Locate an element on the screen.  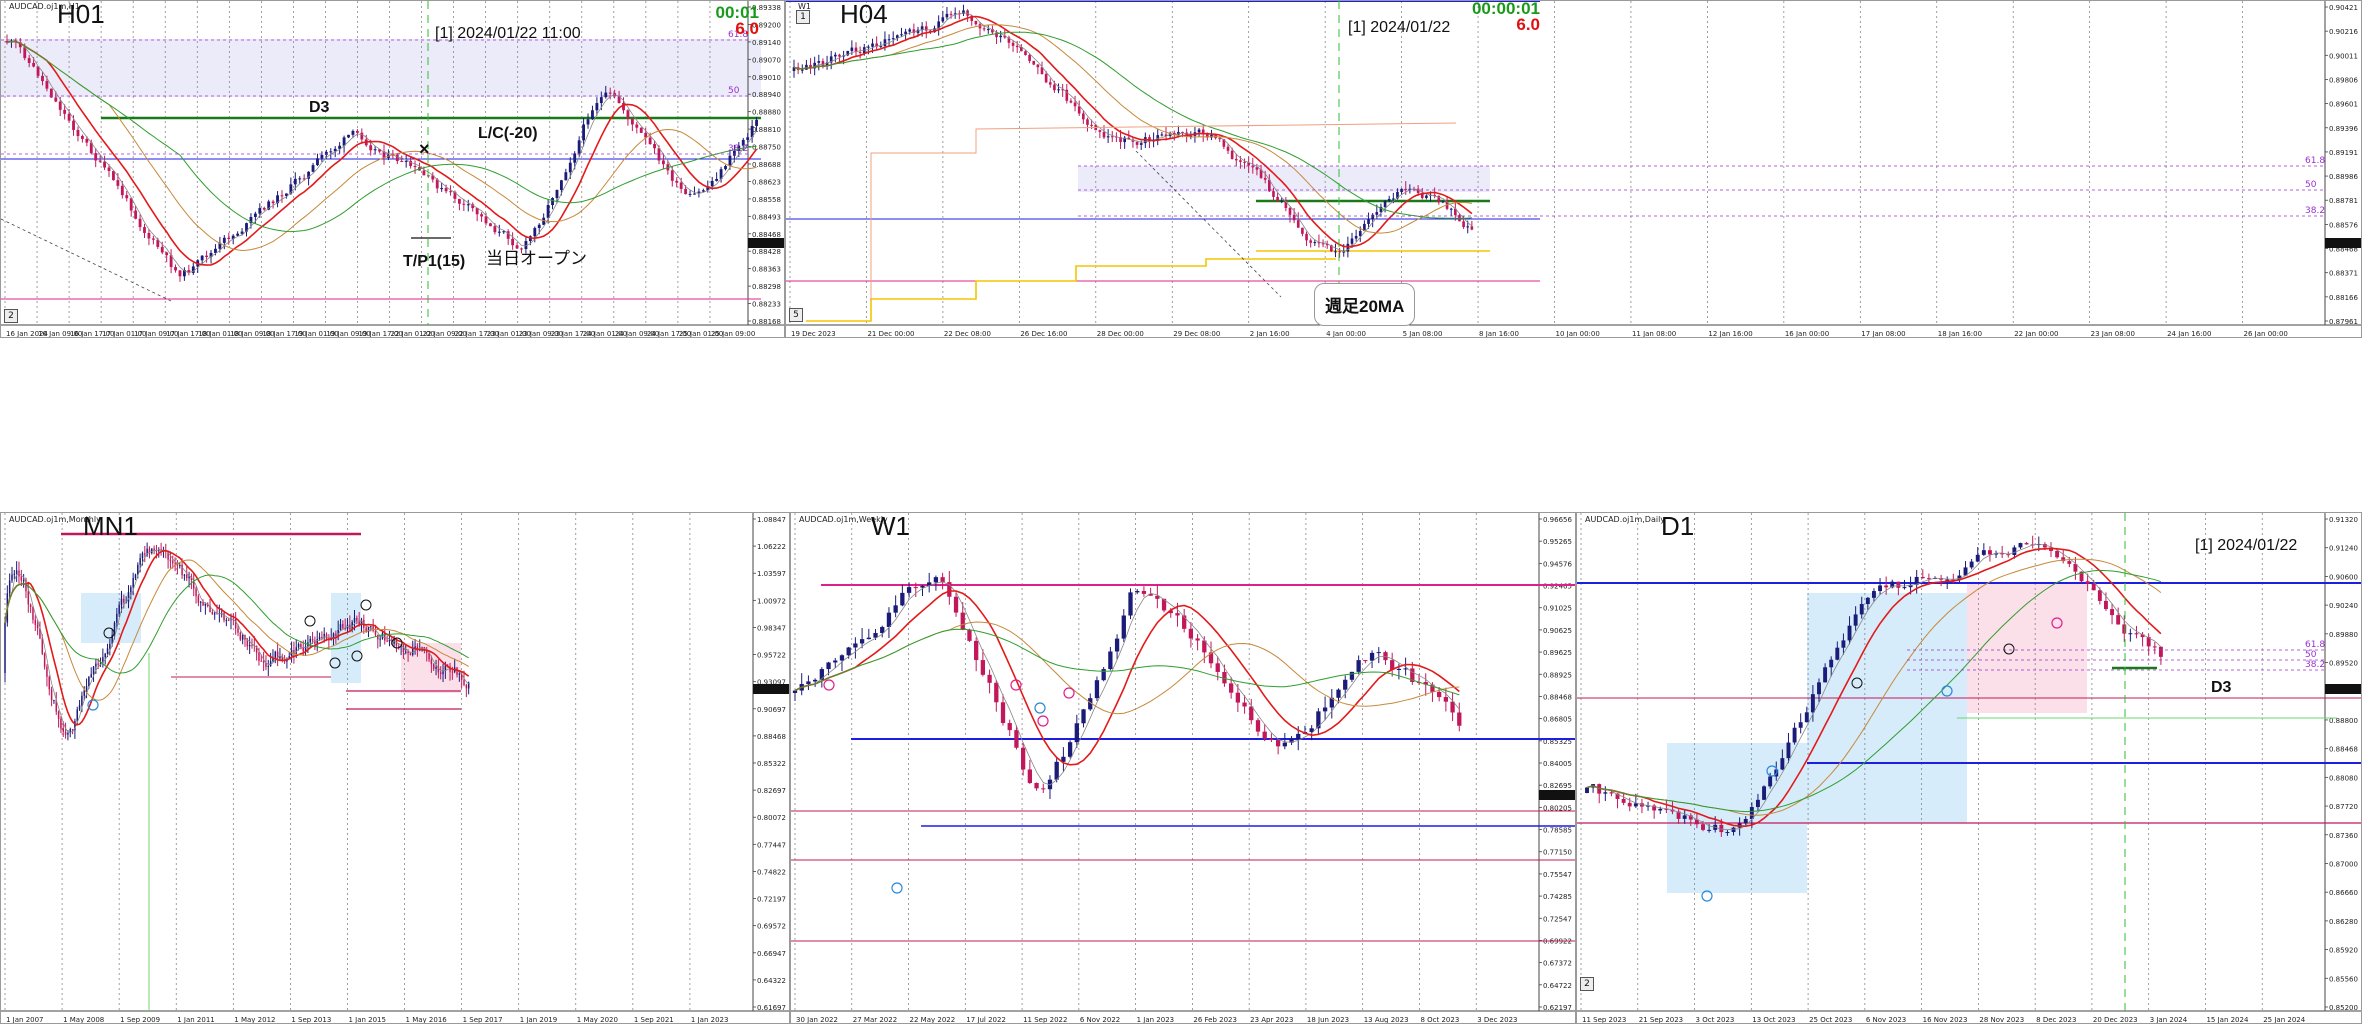
h04-tf-tab-1: 1 is located at coordinates (803, 17).